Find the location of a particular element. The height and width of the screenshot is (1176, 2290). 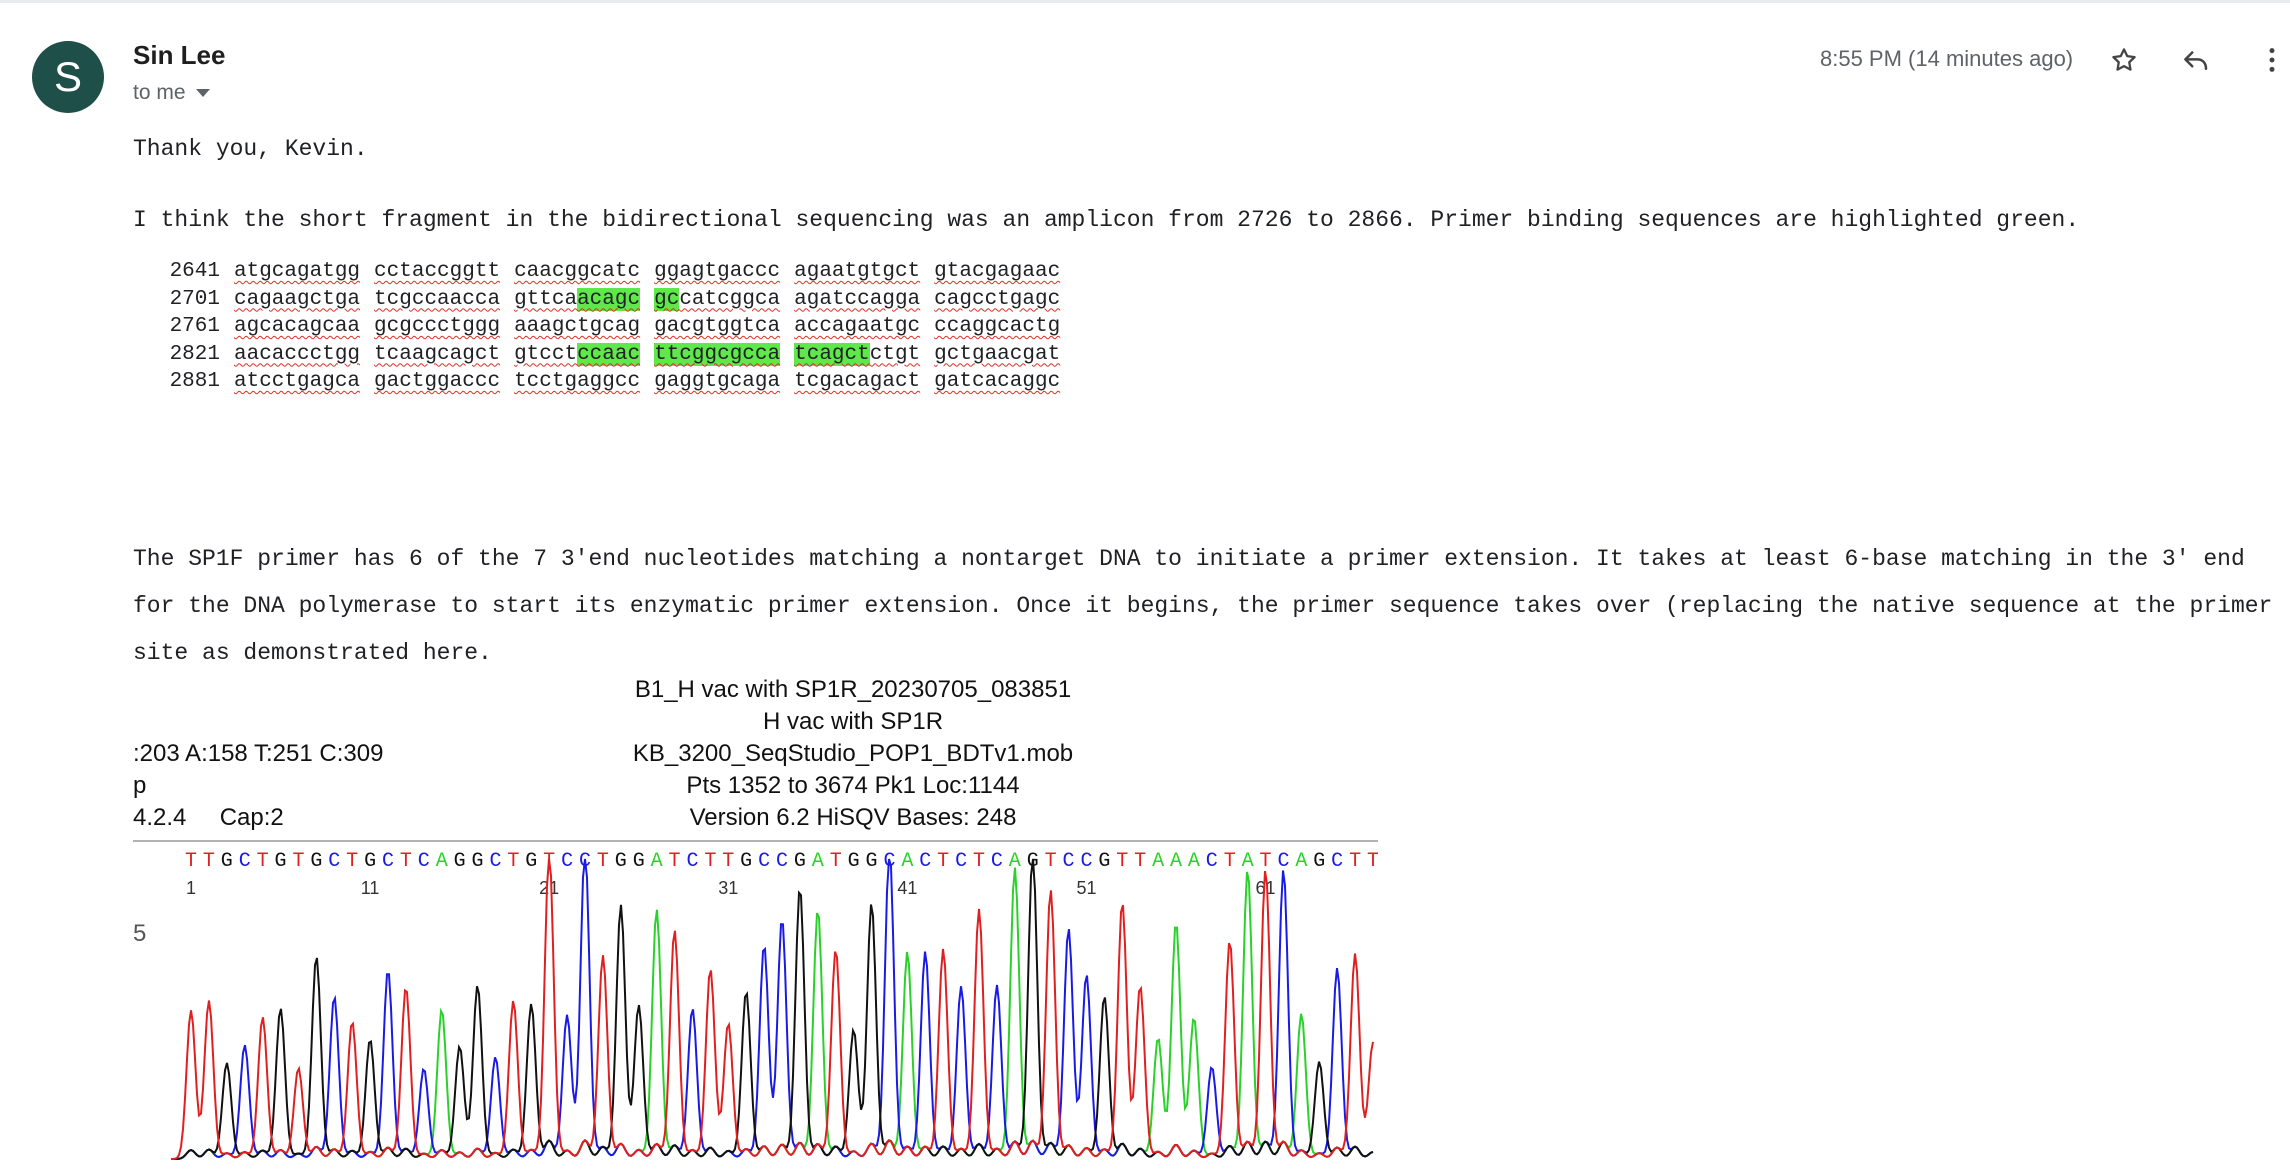

sequence-chunk: gaggtgcaga is located at coordinates (717, 382).